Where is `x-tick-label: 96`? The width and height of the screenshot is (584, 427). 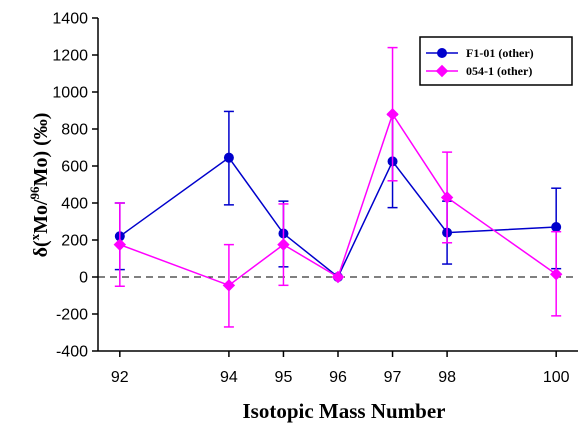 x-tick-label: 96 is located at coordinates (338, 377).